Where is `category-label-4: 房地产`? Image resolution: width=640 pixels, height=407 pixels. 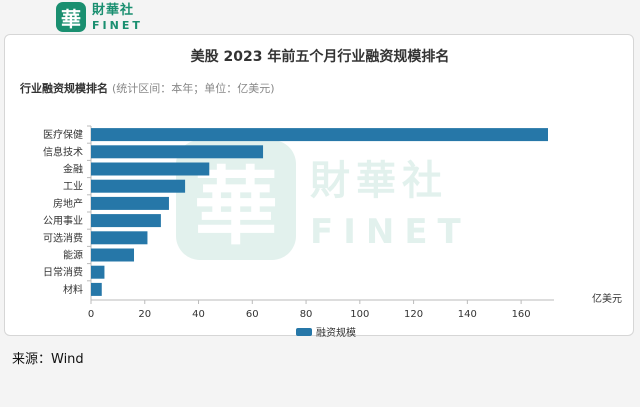 category-label-4: 房地产 is located at coordinates (68, 203).